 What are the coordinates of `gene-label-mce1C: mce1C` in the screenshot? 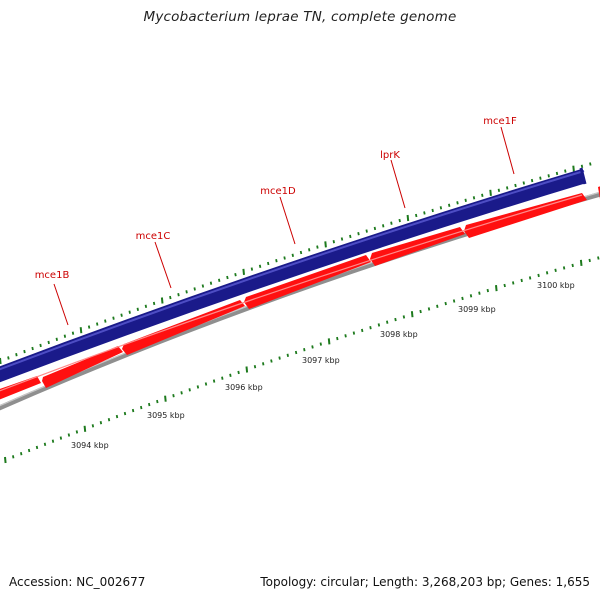 It's located at (154, 260).